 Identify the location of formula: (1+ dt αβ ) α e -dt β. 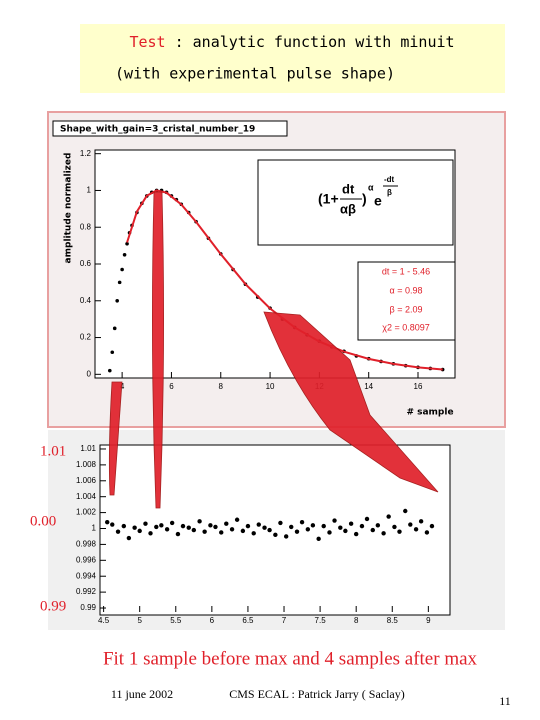
(358, 195).